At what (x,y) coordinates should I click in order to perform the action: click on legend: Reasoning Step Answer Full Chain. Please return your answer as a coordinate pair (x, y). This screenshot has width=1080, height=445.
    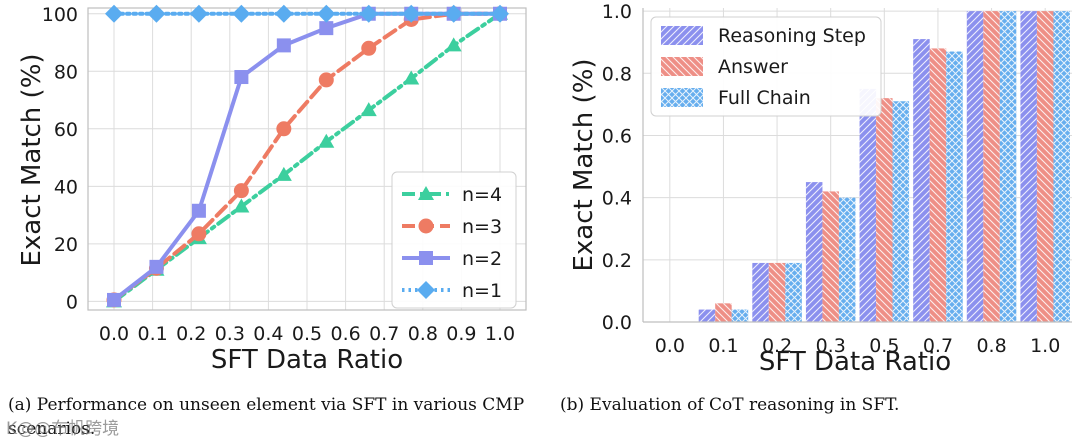
    Looking at the image, I should click on (766, 66).